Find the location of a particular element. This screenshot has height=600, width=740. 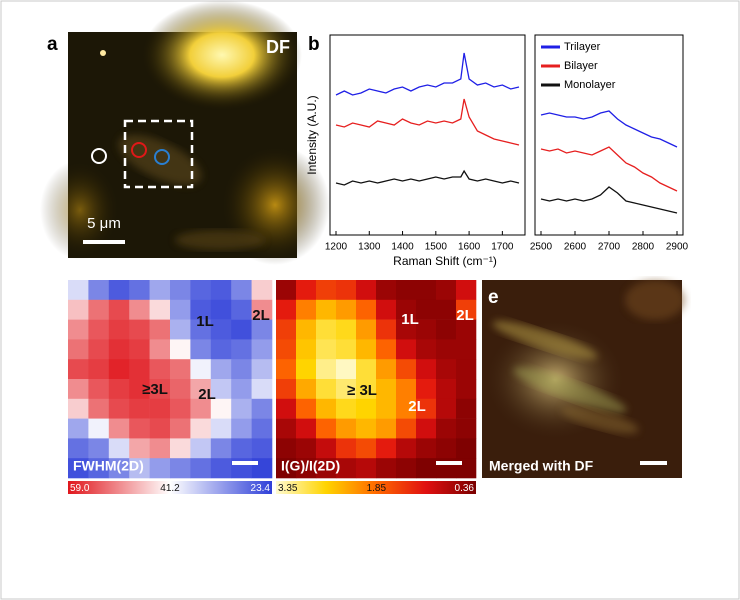

panel-letter: e is located at coordinates (493, 297).